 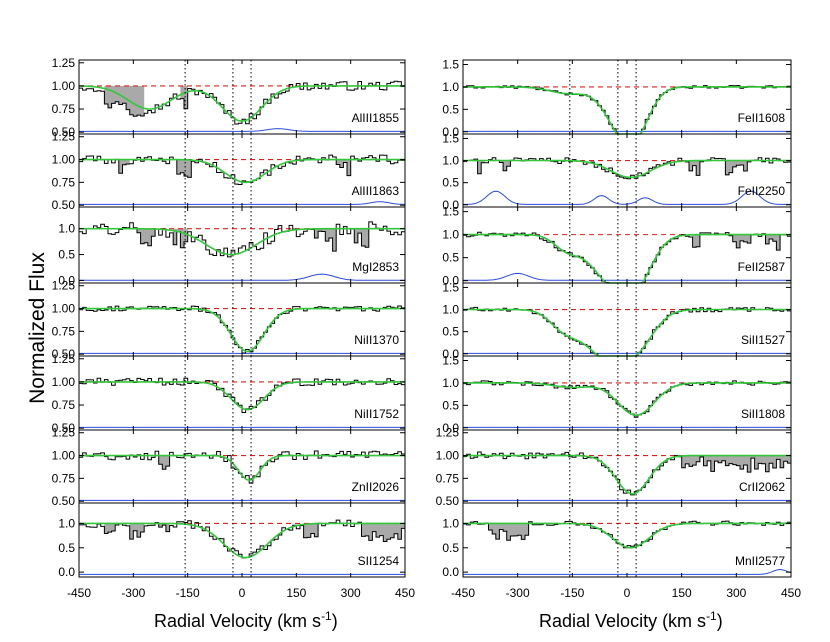 I want to click on y-tick-label-niii1752: 0.50, so click(x=64, y=428).